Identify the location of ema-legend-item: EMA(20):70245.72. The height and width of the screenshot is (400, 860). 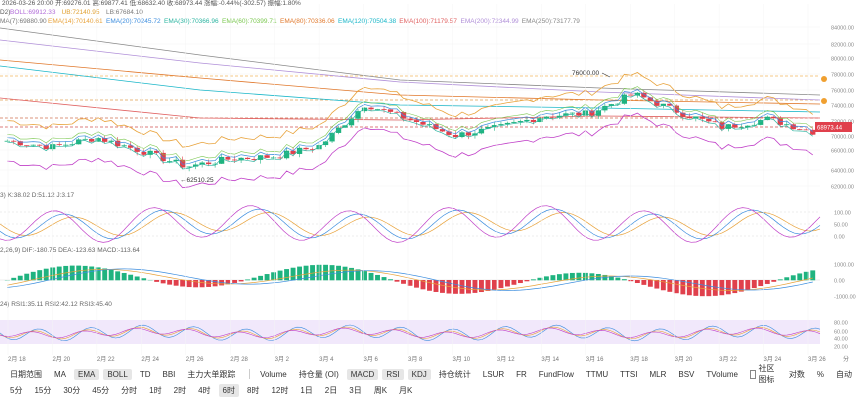
(133, 21).